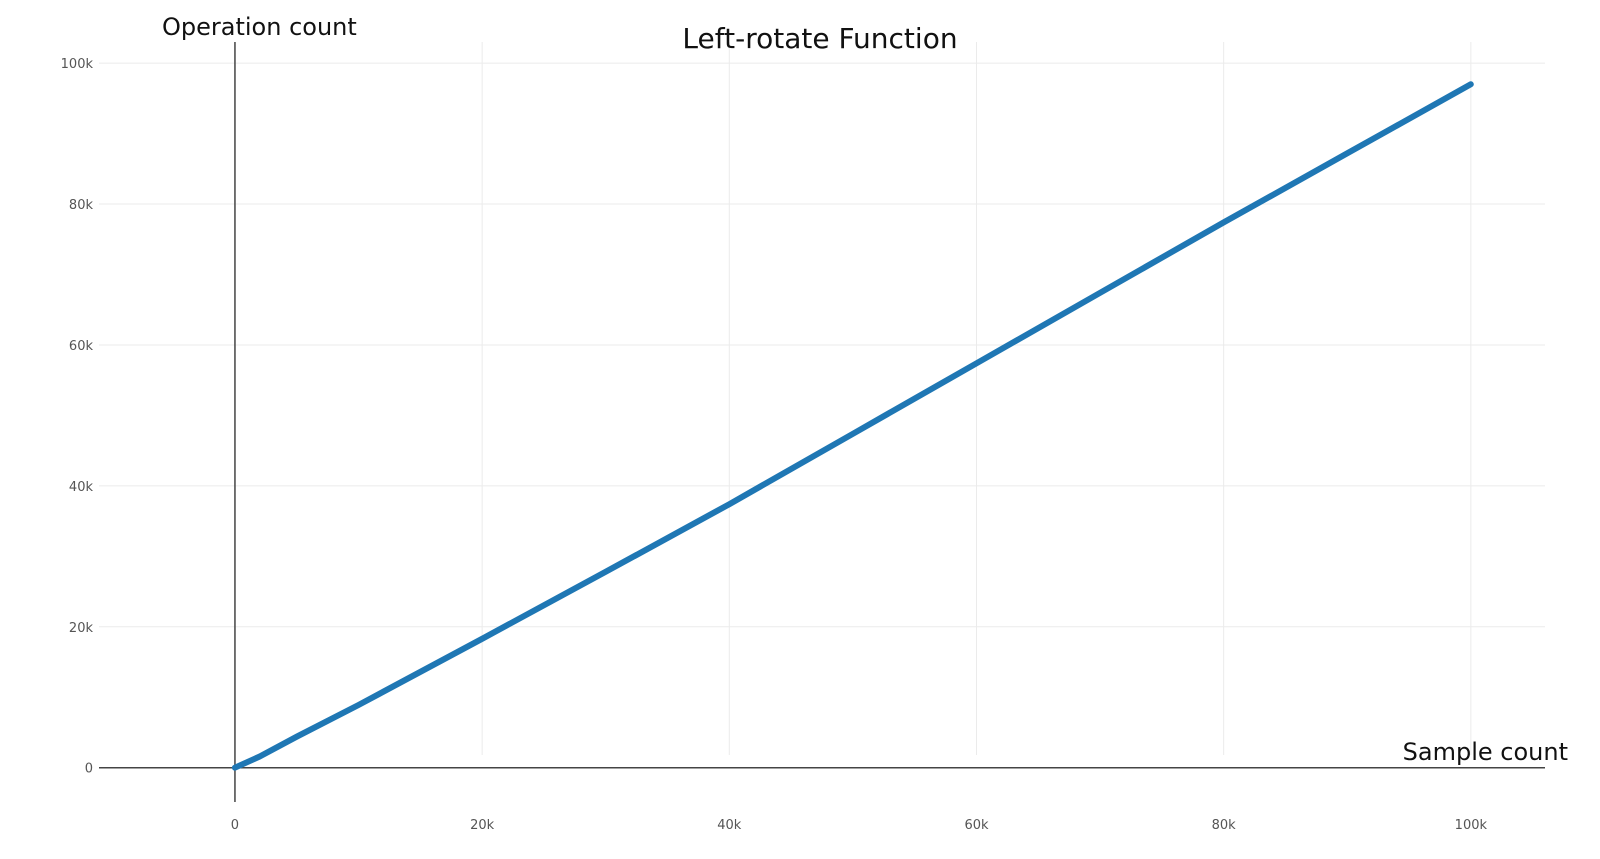 This screenshot has height=859, width=1600. What do you see at coordinates (259, 27) in the screenshot?
I see `y-axis-title: Operation count` at bounding box center [259, 27].